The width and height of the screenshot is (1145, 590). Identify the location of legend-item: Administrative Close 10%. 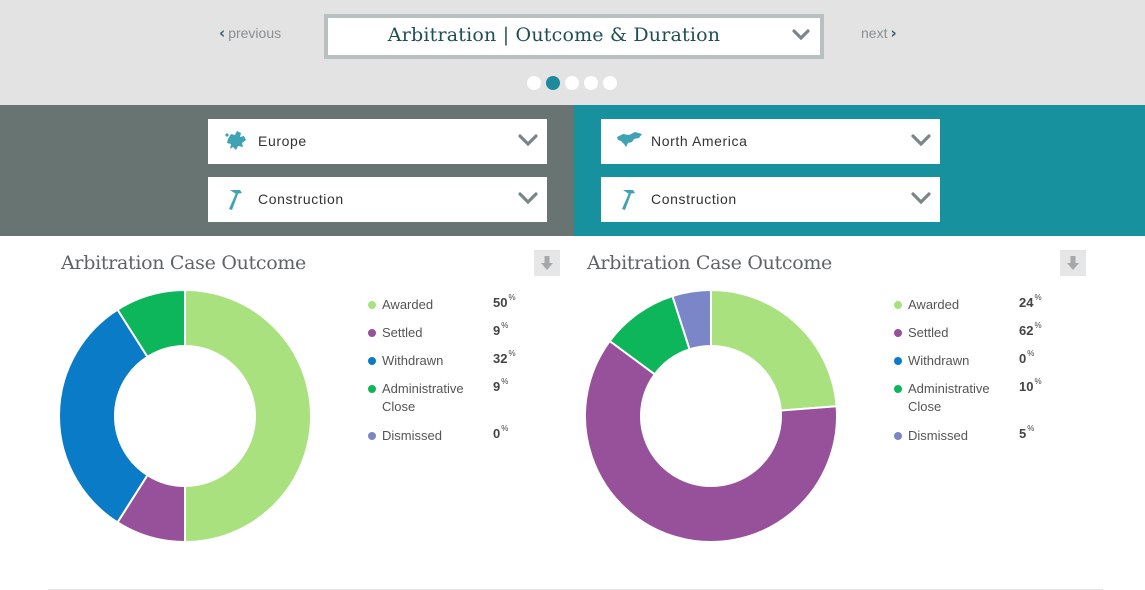
(974, 401).